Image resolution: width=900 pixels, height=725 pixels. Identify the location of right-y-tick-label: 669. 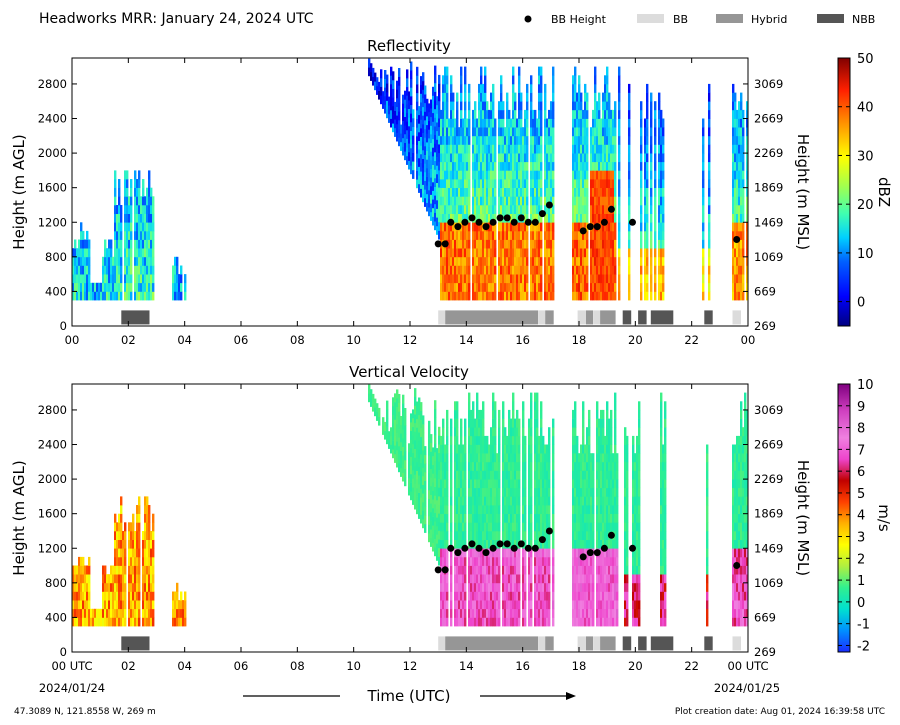
(765, 291).